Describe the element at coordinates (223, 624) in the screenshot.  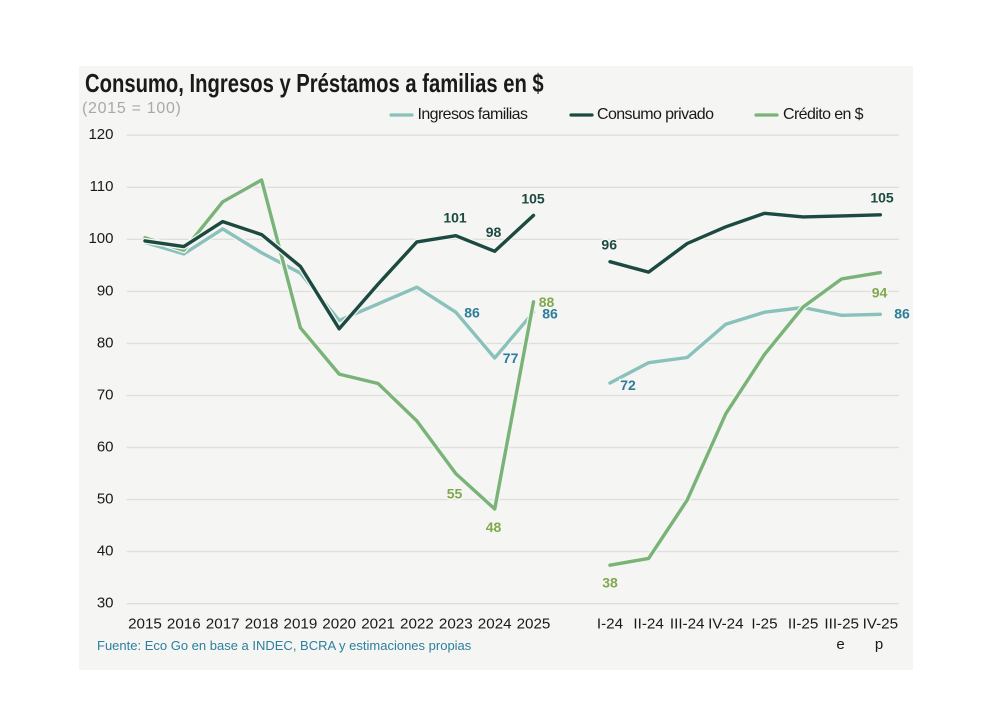
I see `svg-text: 2017` at that location.